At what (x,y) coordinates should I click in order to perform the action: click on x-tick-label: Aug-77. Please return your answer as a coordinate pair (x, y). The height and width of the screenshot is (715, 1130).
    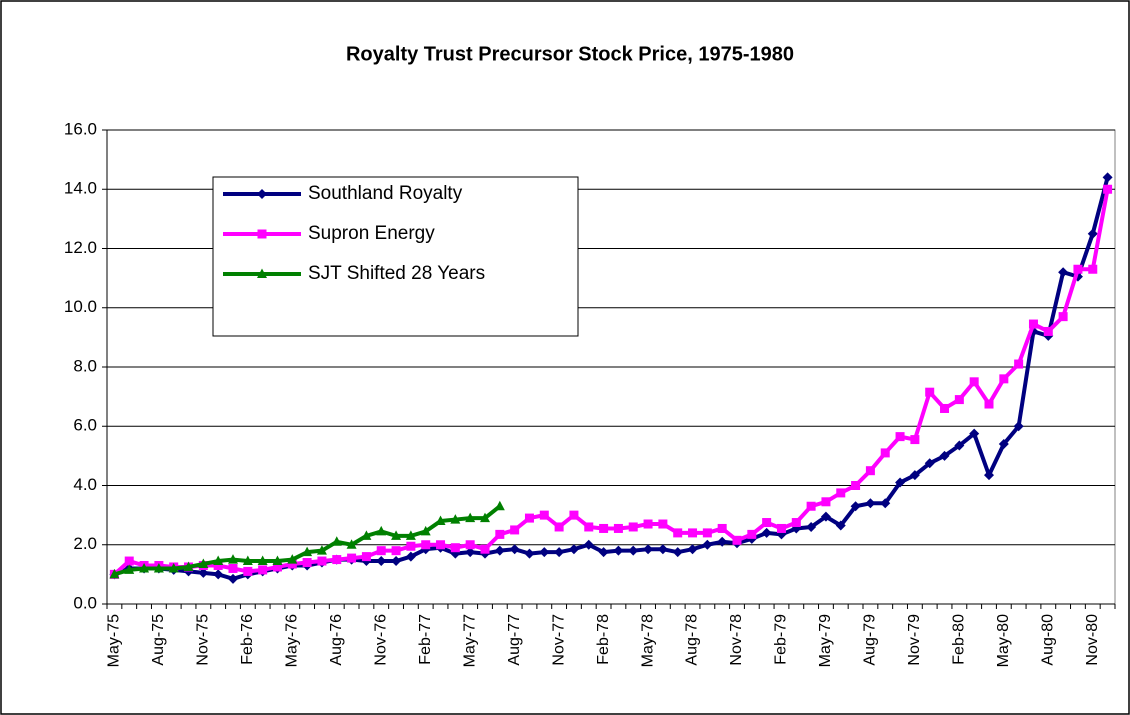
    Looking at the image, I should click on (514, 640).